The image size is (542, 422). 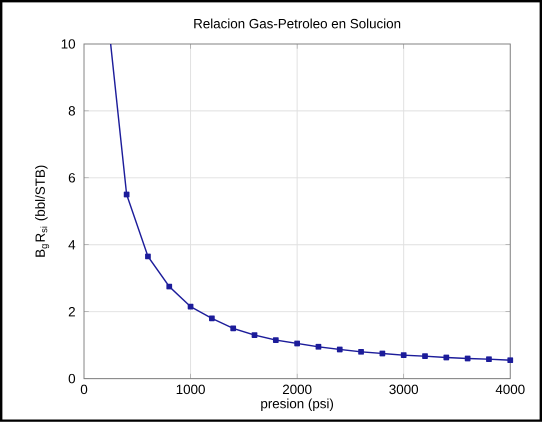 I want to click on y-tick-label: 6, so click(x=71, y=178).